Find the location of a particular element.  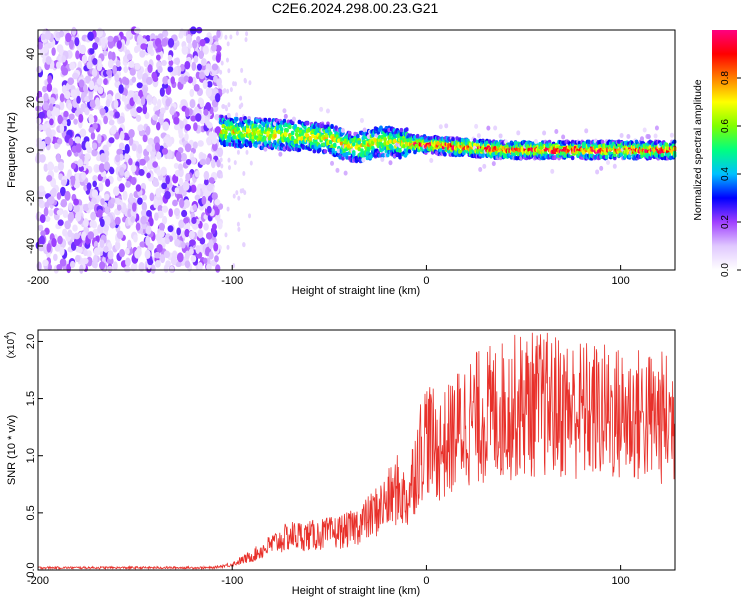

snr-y-multiplier: (x104) is located at coordinates (10, 345).